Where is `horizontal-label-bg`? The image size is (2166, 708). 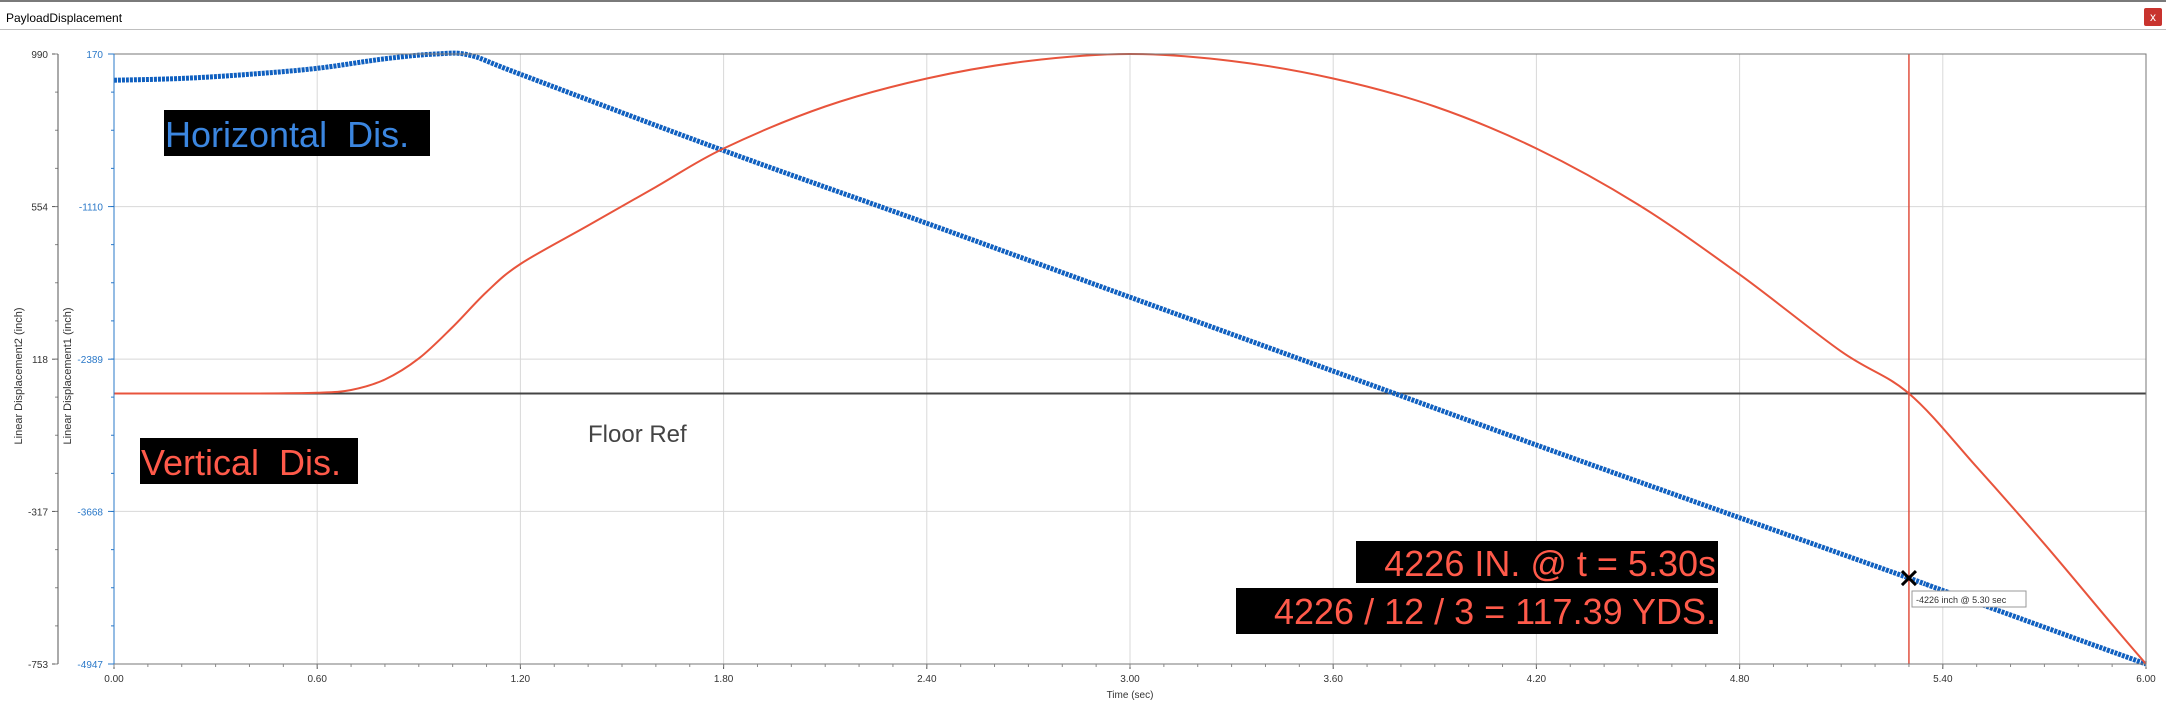
horizontal-label-bg is located at coordinates (297, 133).